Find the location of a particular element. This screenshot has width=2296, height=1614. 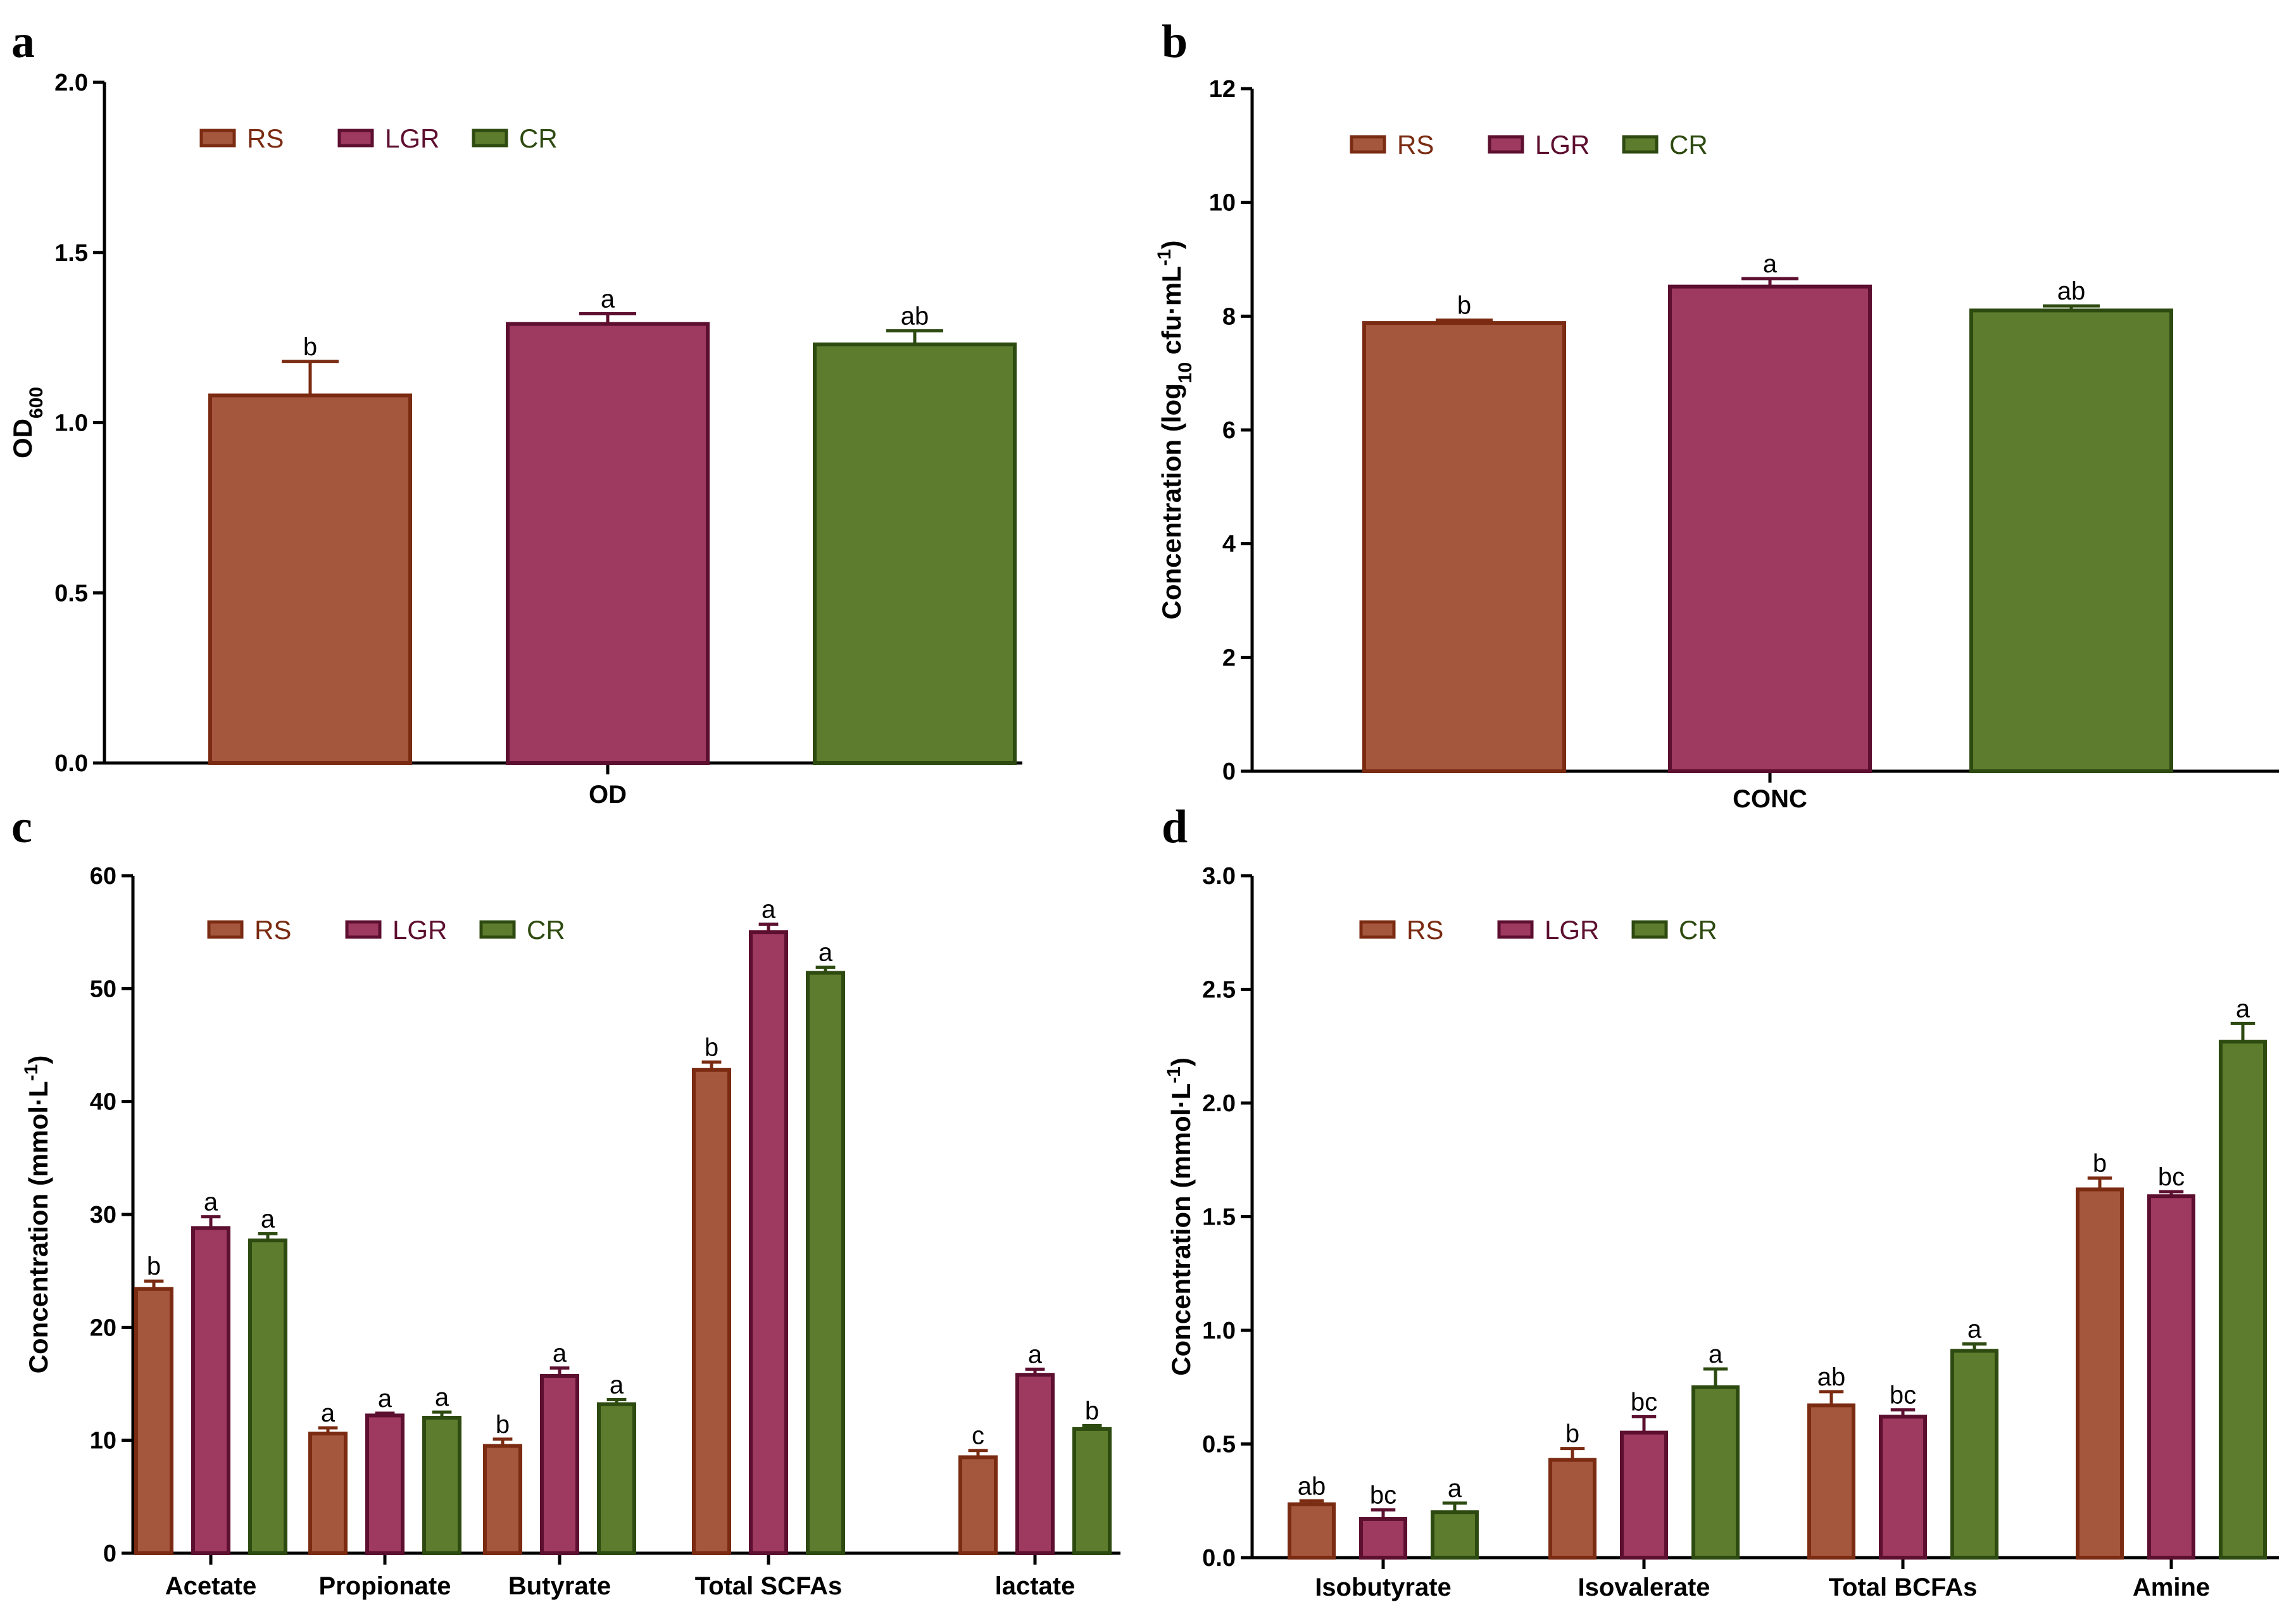

y-tick-label: 2.5 is located at coordinates (1219, 990).